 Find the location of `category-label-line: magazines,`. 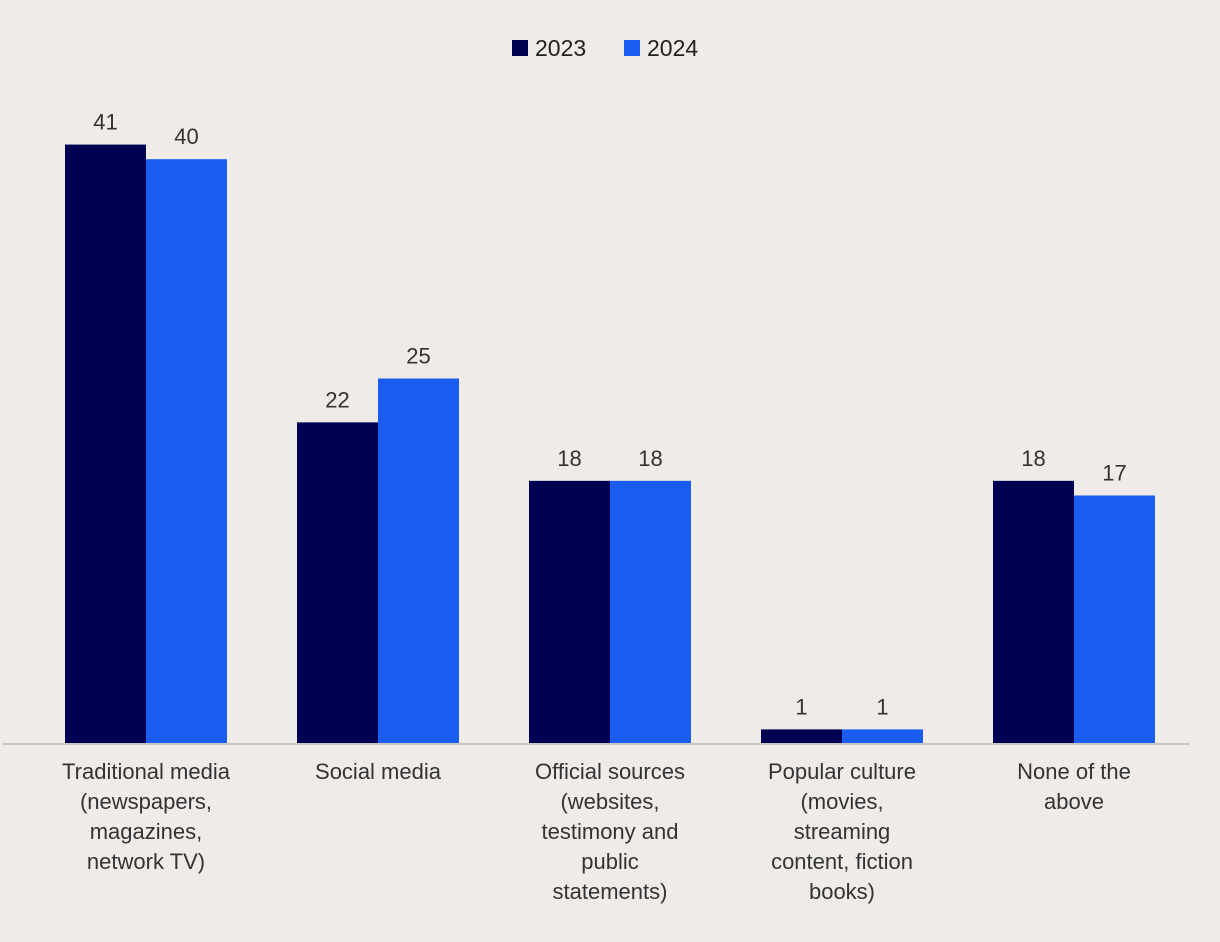

category-label-line: magazines, is located at coordinates (146, 831).